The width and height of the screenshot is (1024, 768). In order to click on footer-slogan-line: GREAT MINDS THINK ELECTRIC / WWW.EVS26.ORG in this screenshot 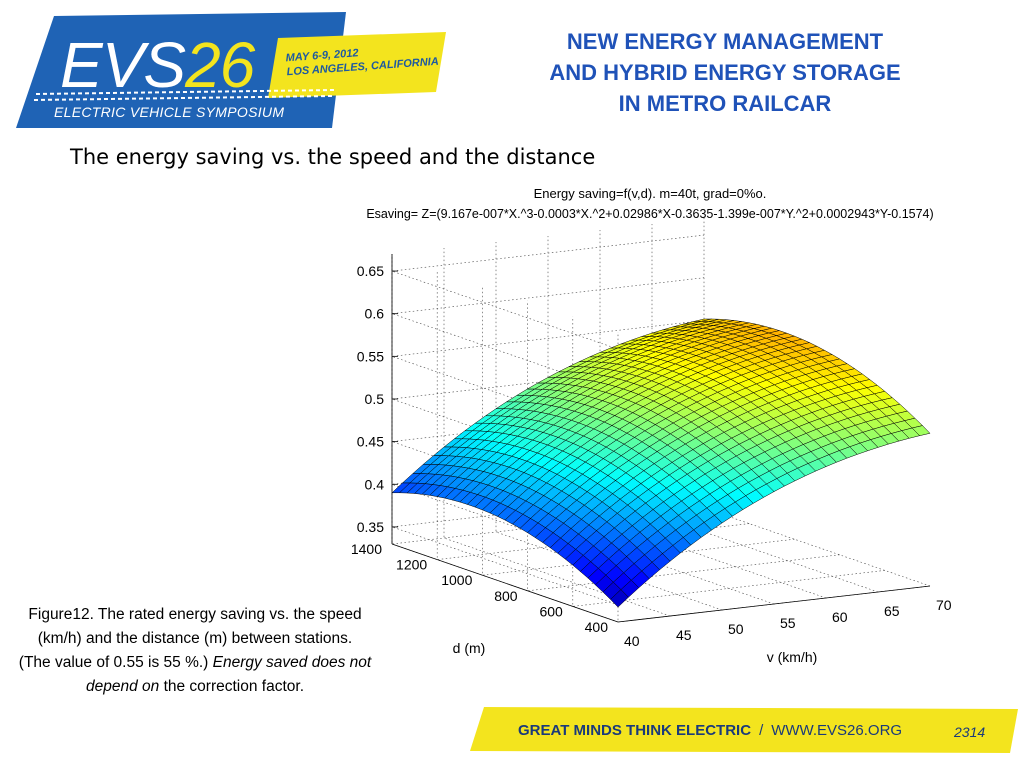, I will do `click(710, 730)`.